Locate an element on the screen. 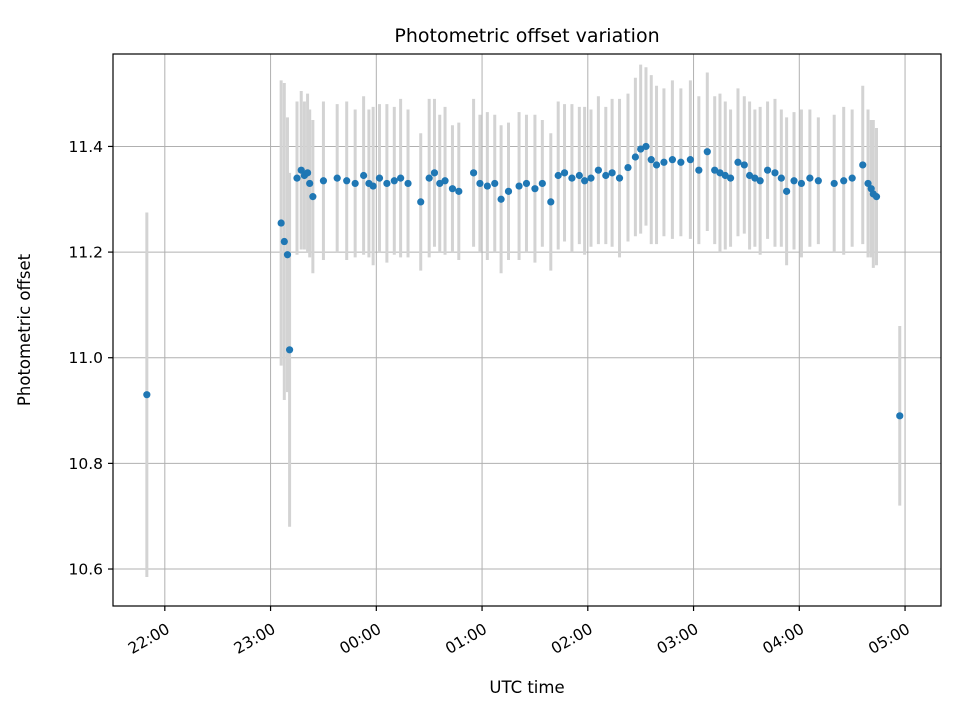  x-tick-label: 01:00 is located at coordinates (466, 639).